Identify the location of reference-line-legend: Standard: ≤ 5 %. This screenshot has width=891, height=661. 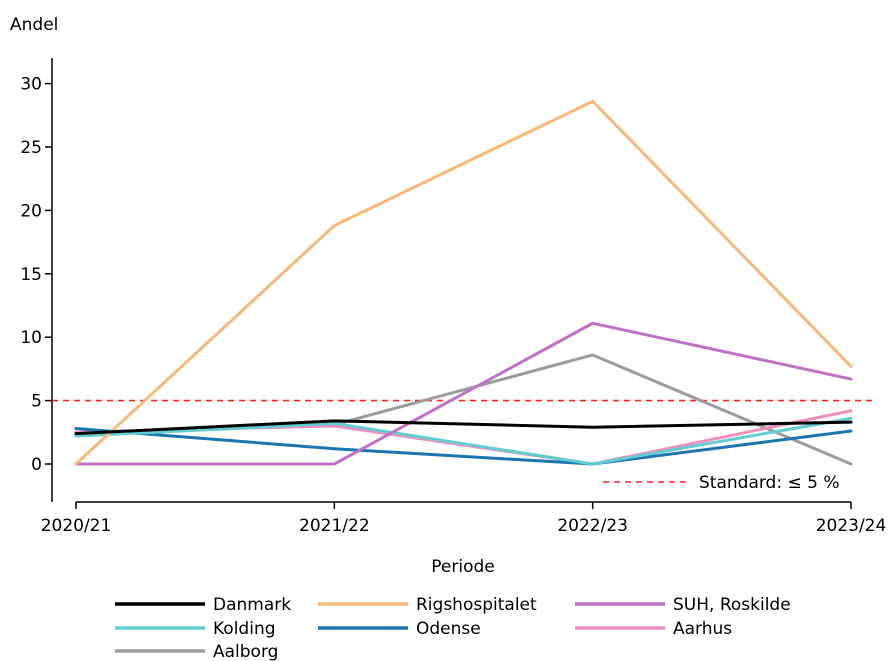
(721, 483).